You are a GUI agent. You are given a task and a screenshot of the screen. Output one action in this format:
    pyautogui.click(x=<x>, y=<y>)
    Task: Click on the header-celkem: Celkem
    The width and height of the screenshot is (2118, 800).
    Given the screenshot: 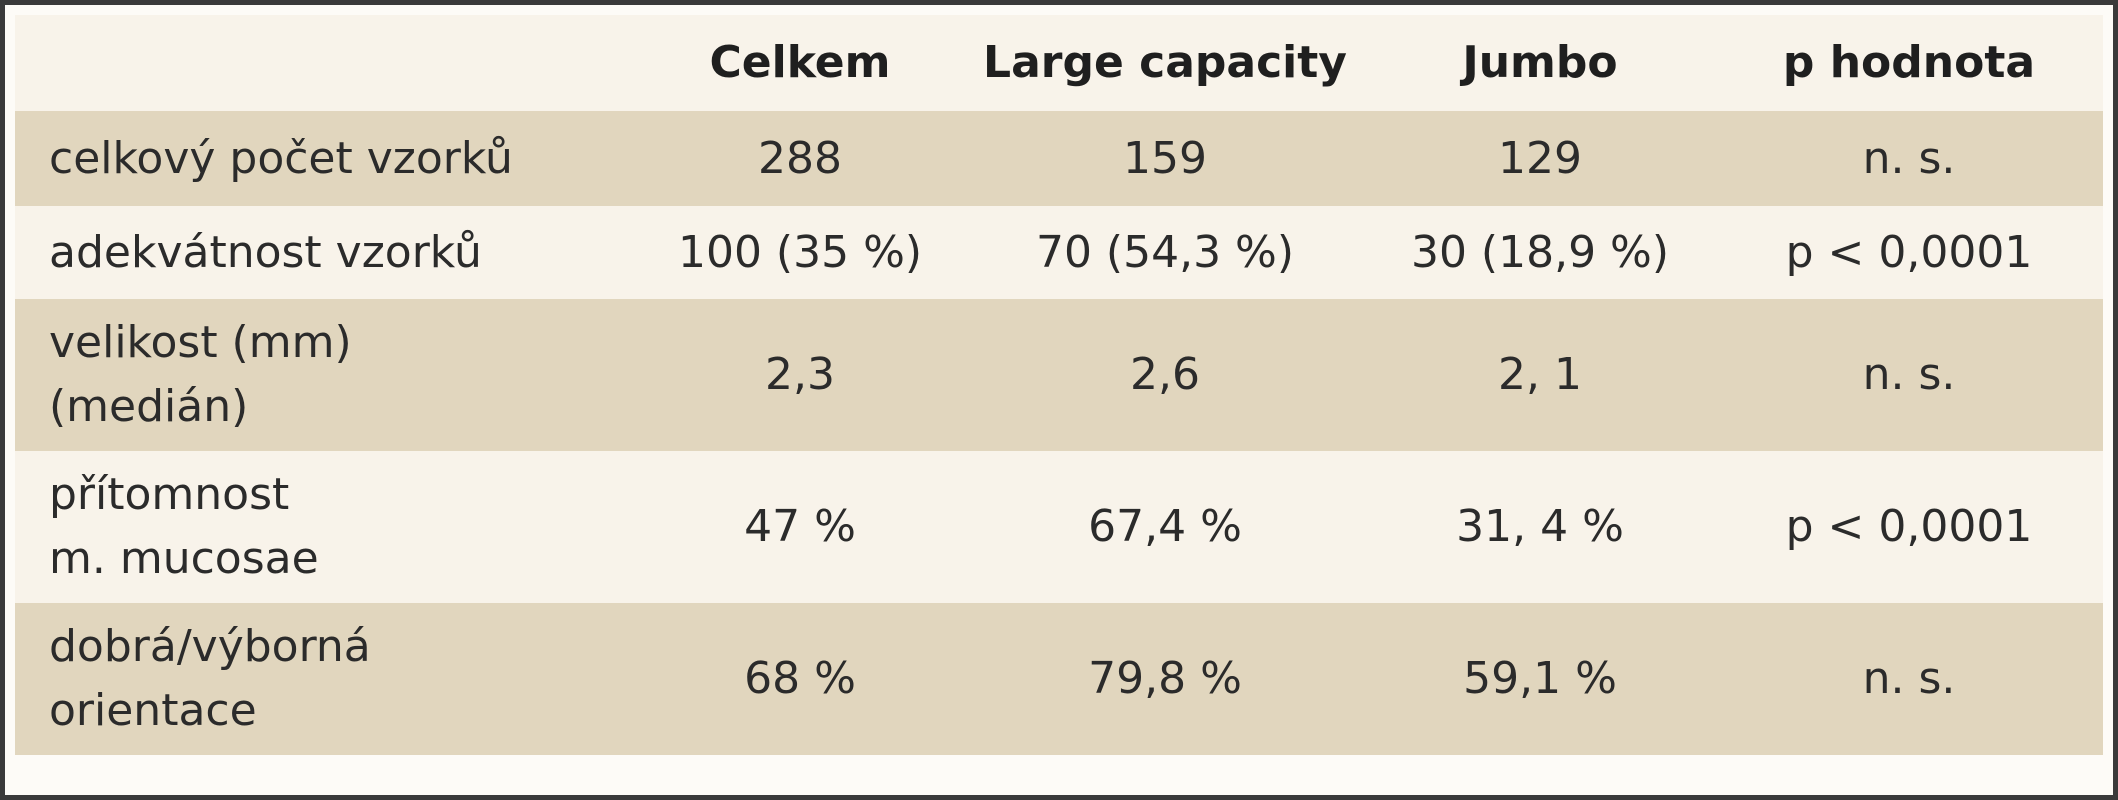 What is the action you would take?
    pyautogui.click(x=800, y=62)
    